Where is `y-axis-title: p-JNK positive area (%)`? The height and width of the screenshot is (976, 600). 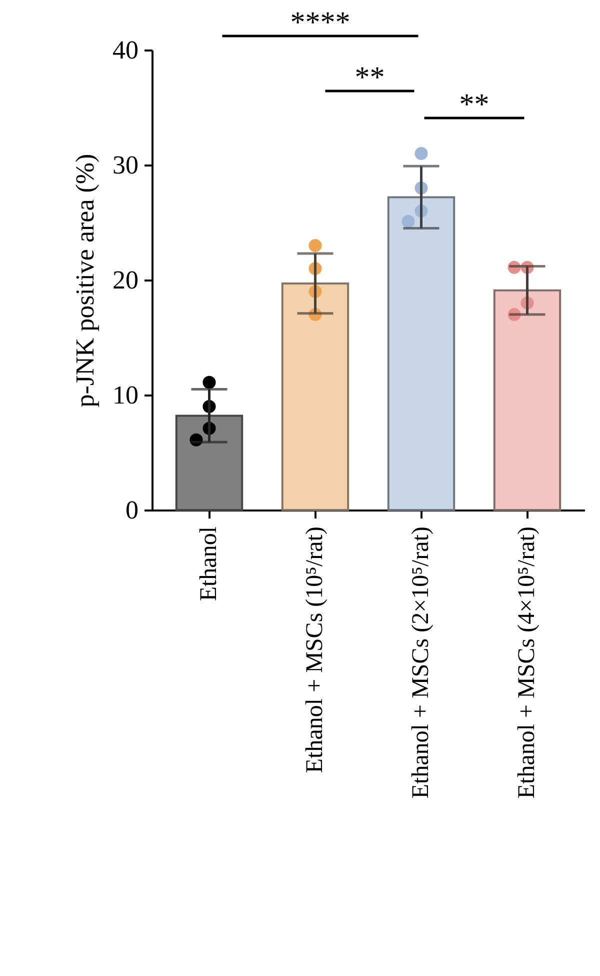
y-axis-title: p-JNK positive area (%) is located at coordinates (85, 281).